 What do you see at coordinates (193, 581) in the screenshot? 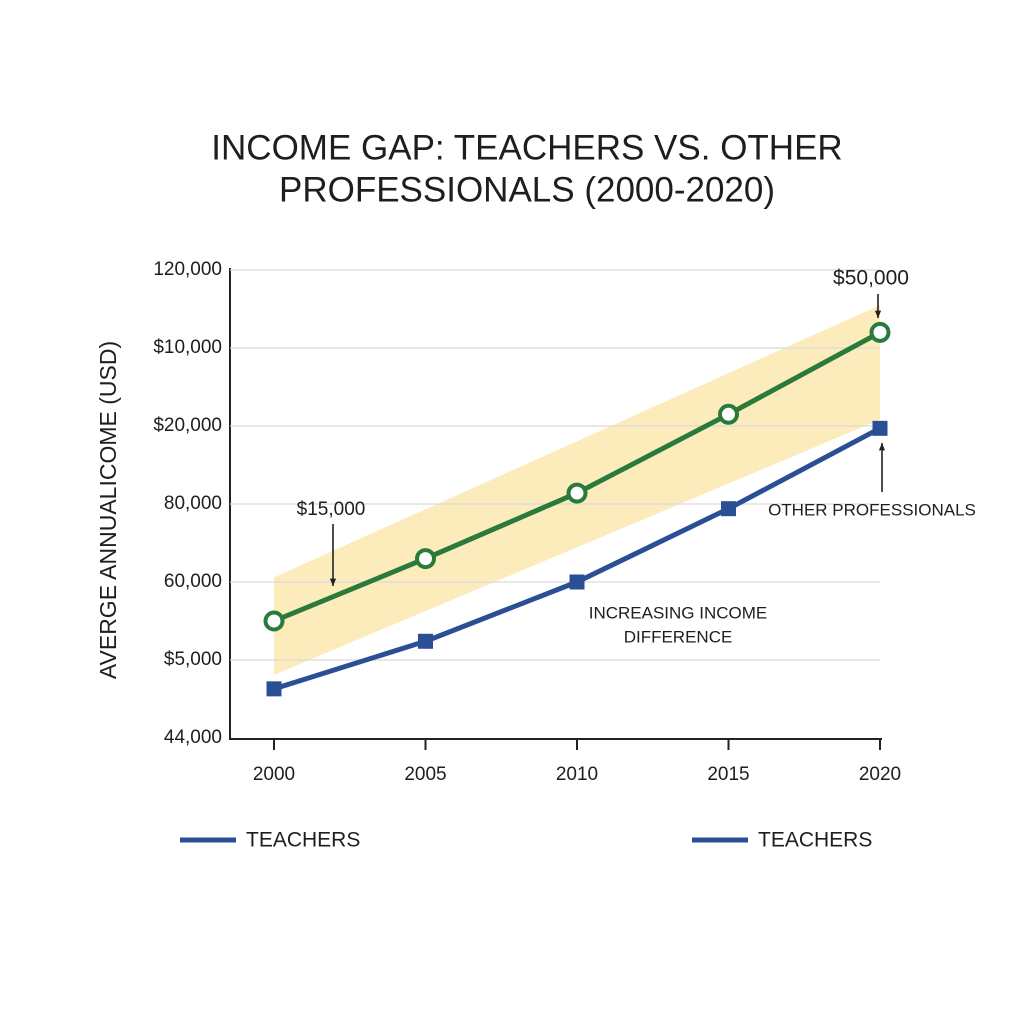
I see `y-tick-label: 60,000` at bounding box center [193, 581].